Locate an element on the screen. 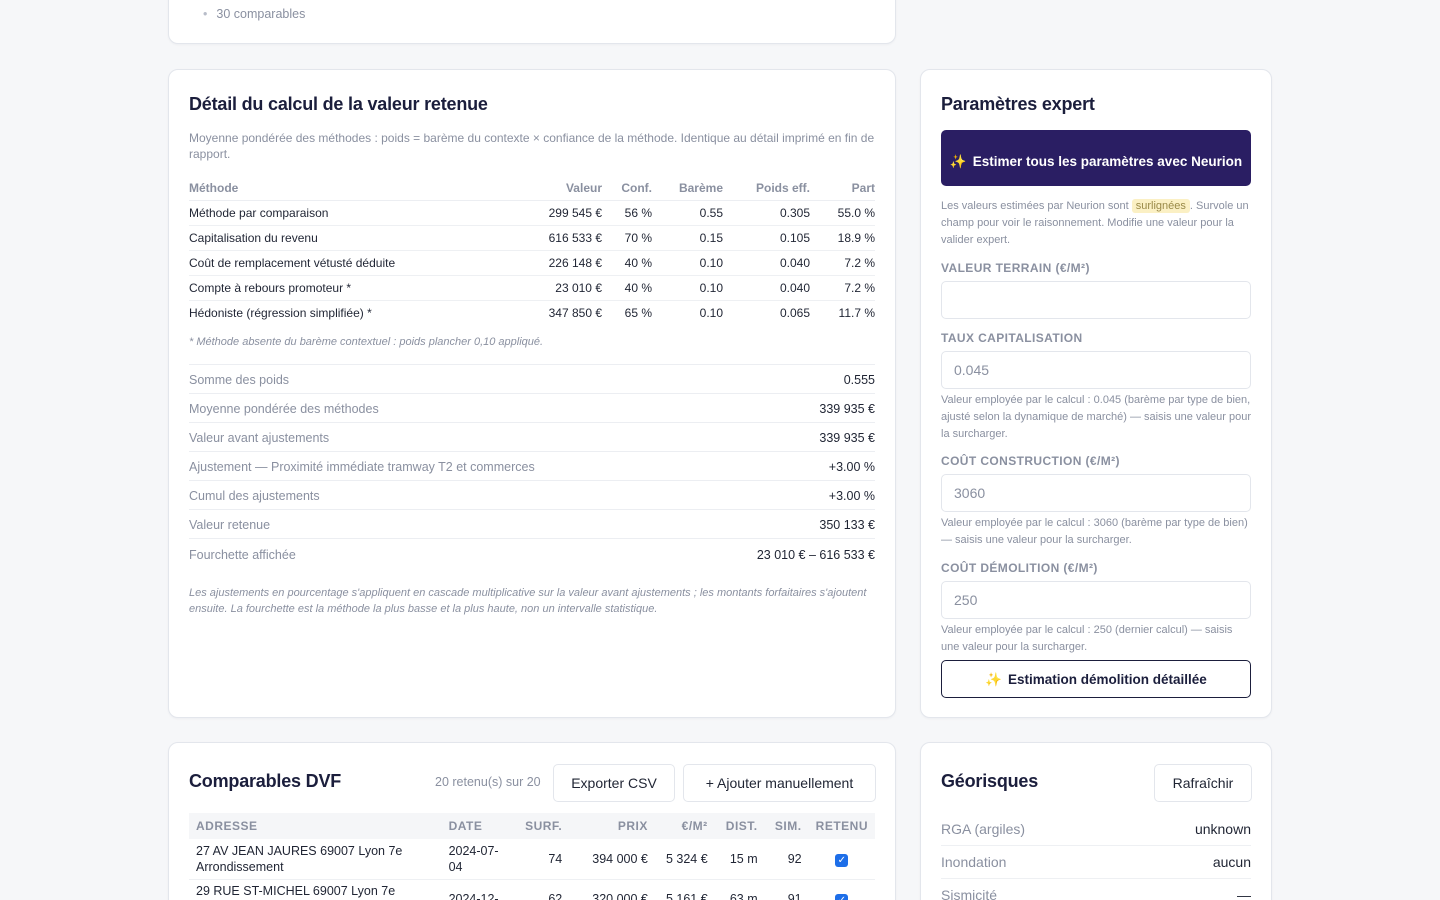 Image resolution: width=1440 pixels, height=900 pixels. georisque-row: RGA (argiles) unknown is located at coordinates (1096, 829).